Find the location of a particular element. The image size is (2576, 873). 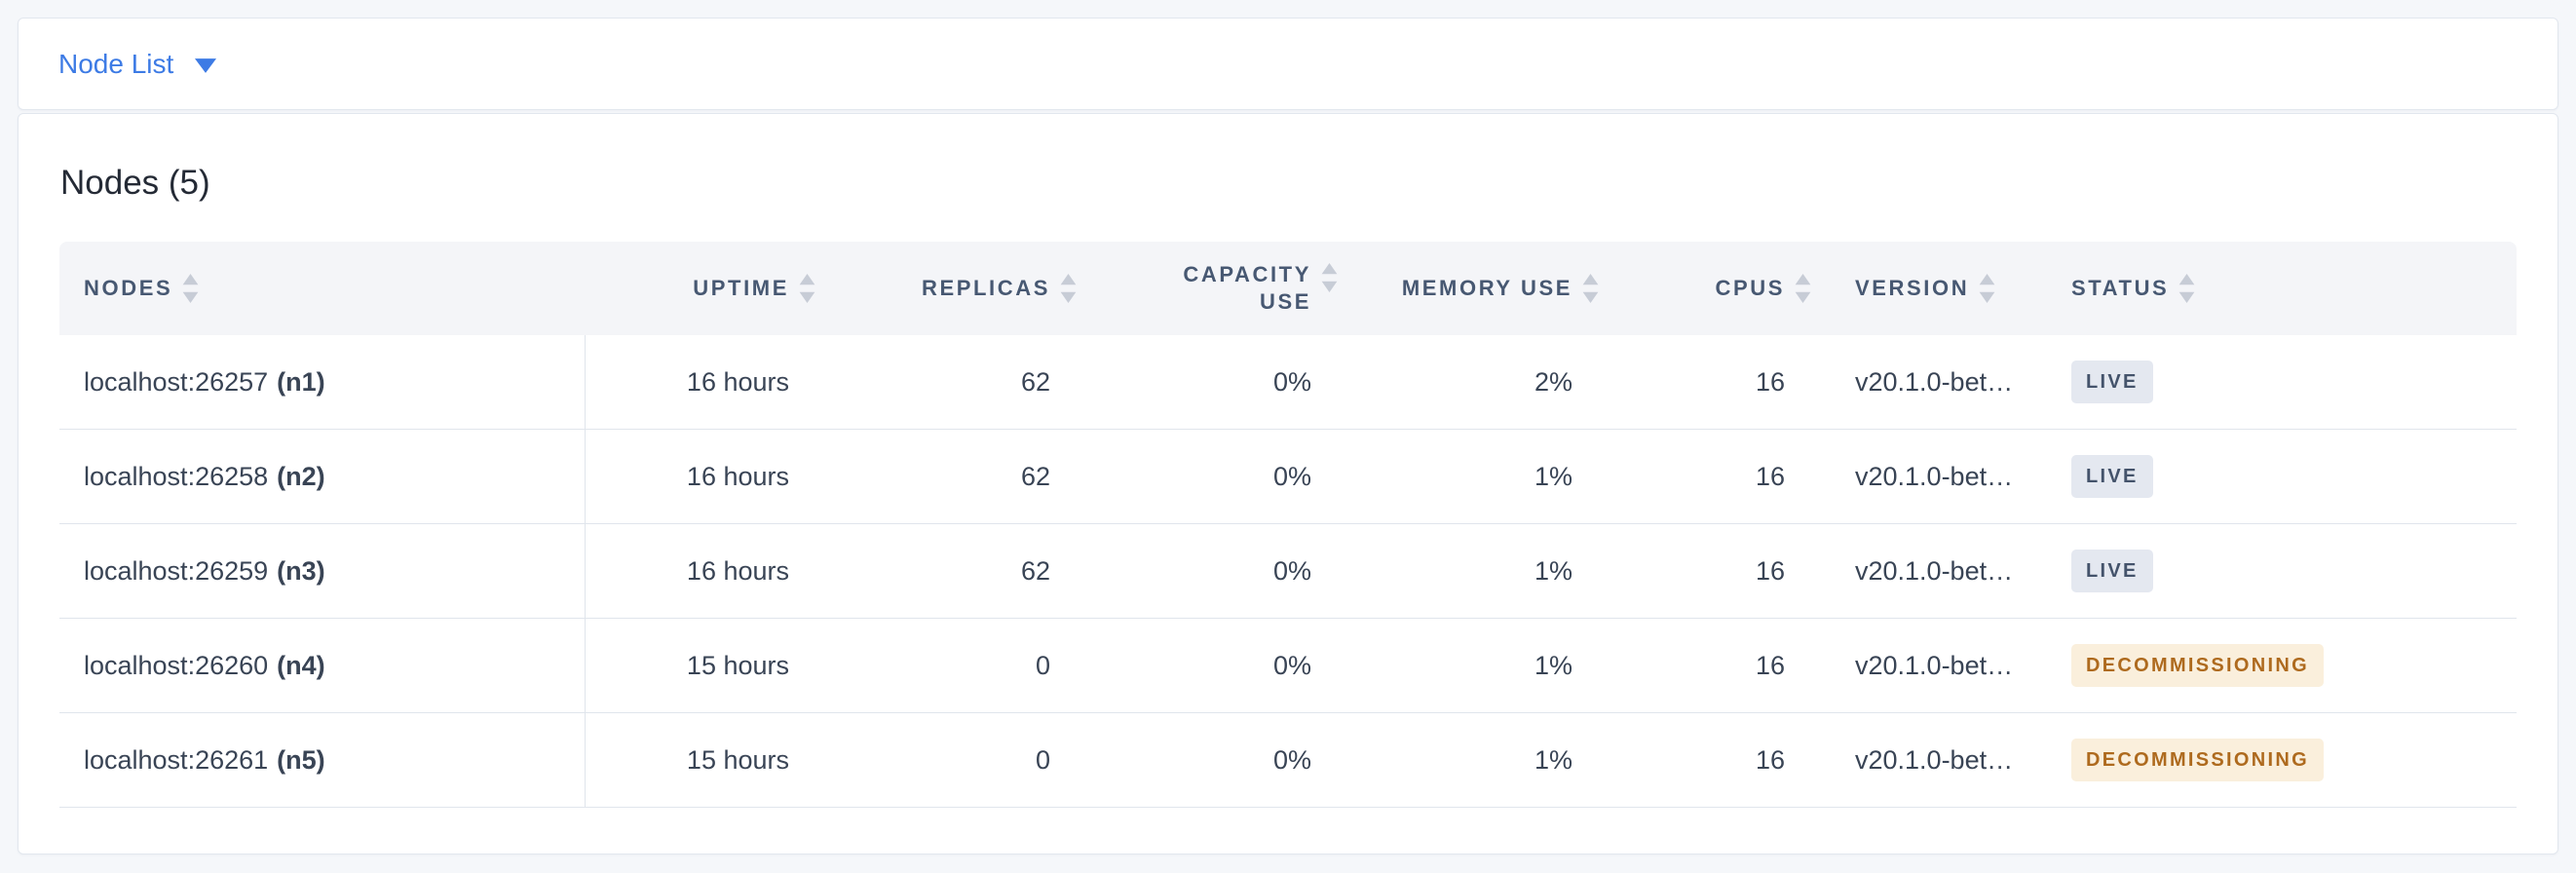

caret-down-icon is located at coordinates (206, 65).